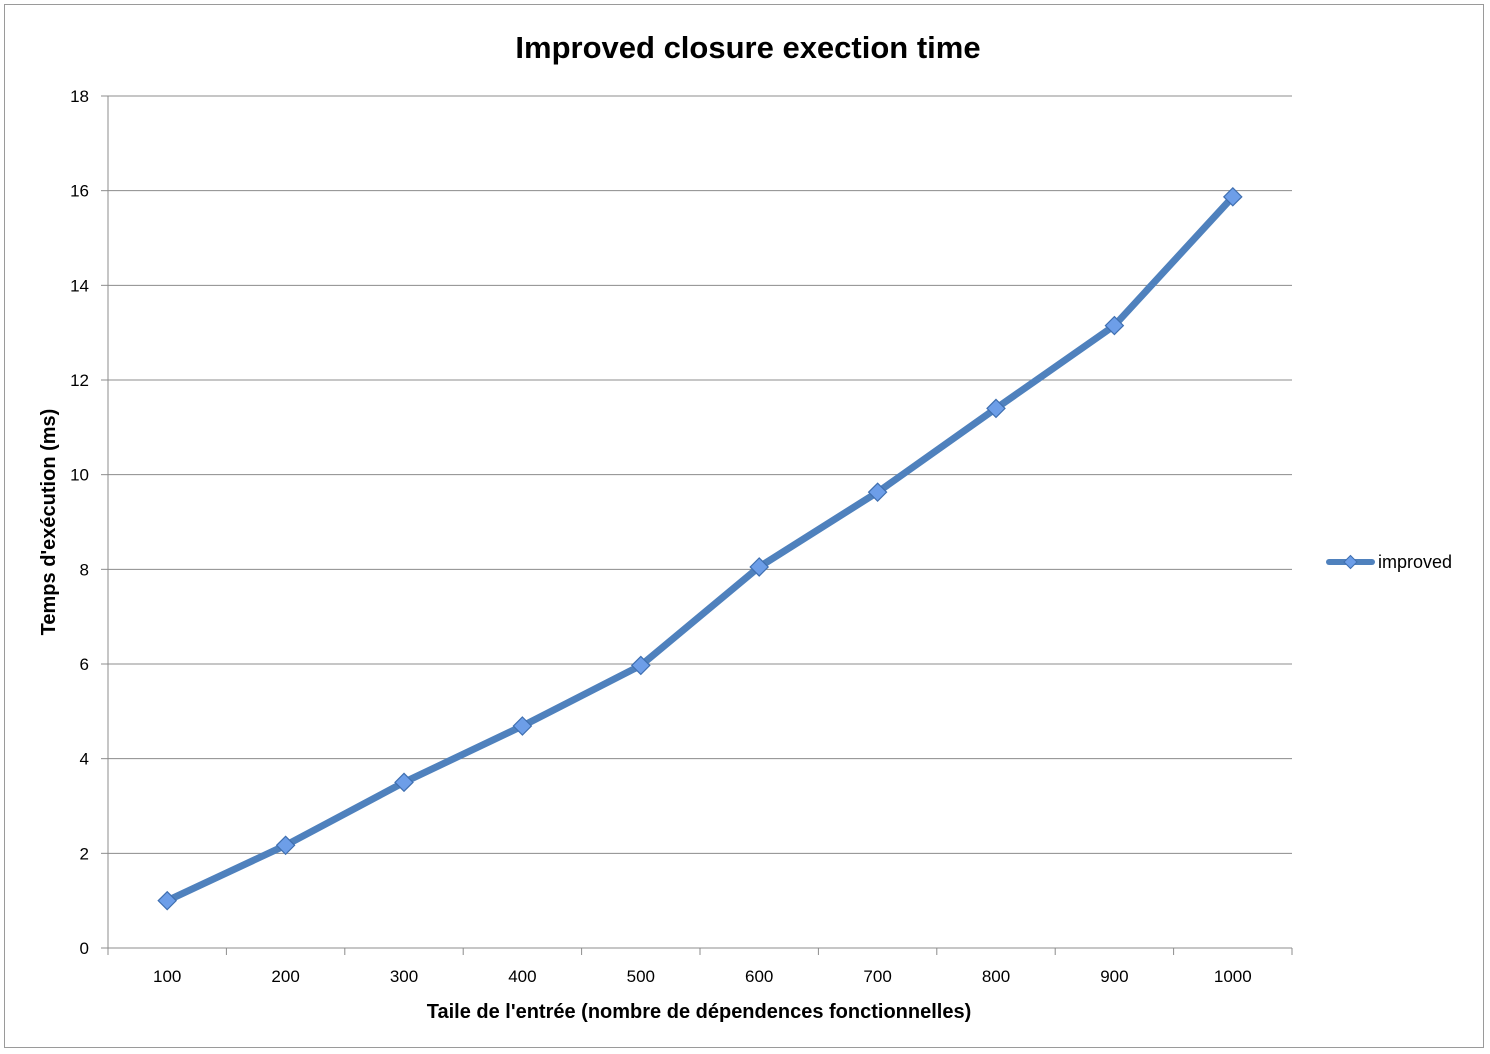 This screenshot has height=1054, width=1490. Describe the element at coordinates (84, 569) in the screenshot. I see `y-tick-label: 8` at that location.